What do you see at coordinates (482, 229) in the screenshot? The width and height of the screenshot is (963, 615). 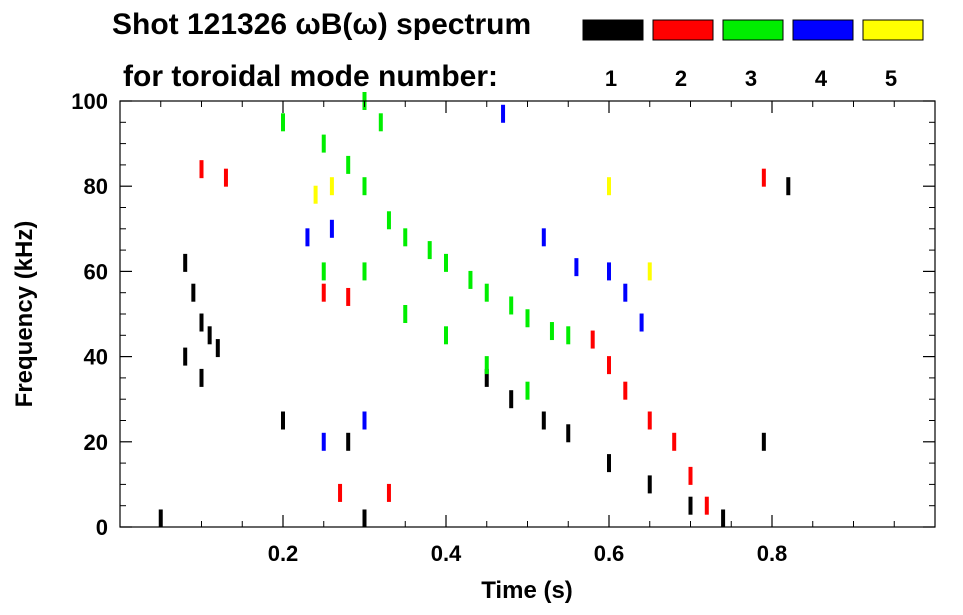 I see `series-n5` at bounding box center [482, 229].